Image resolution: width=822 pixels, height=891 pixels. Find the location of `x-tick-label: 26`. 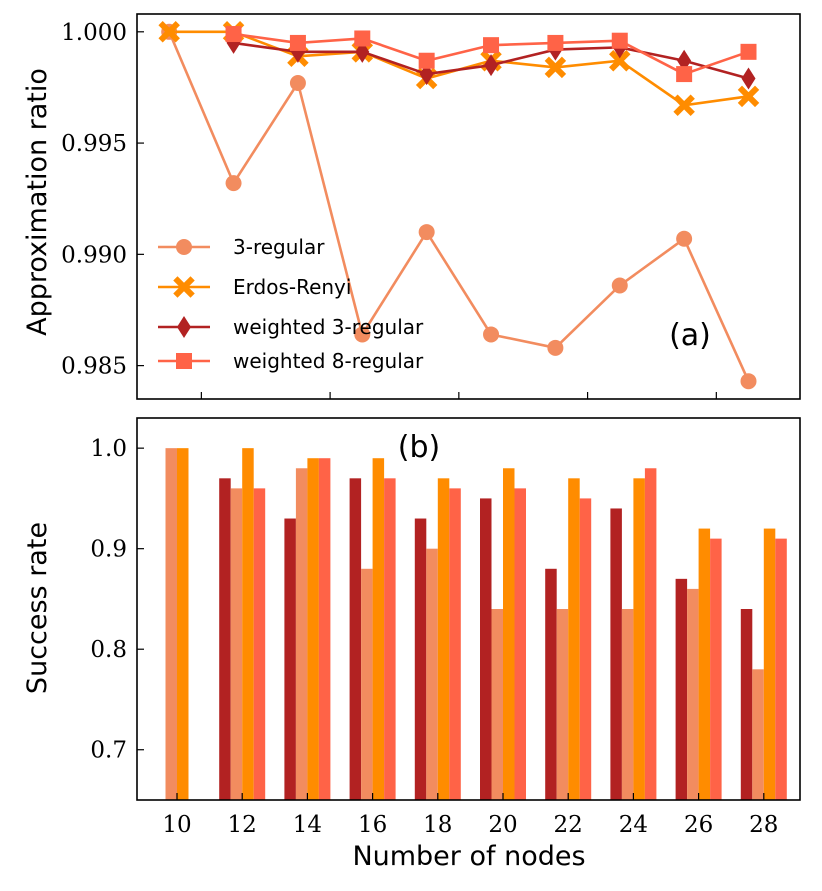

x-tick-label: 26 is located at coordinates (698, 825).